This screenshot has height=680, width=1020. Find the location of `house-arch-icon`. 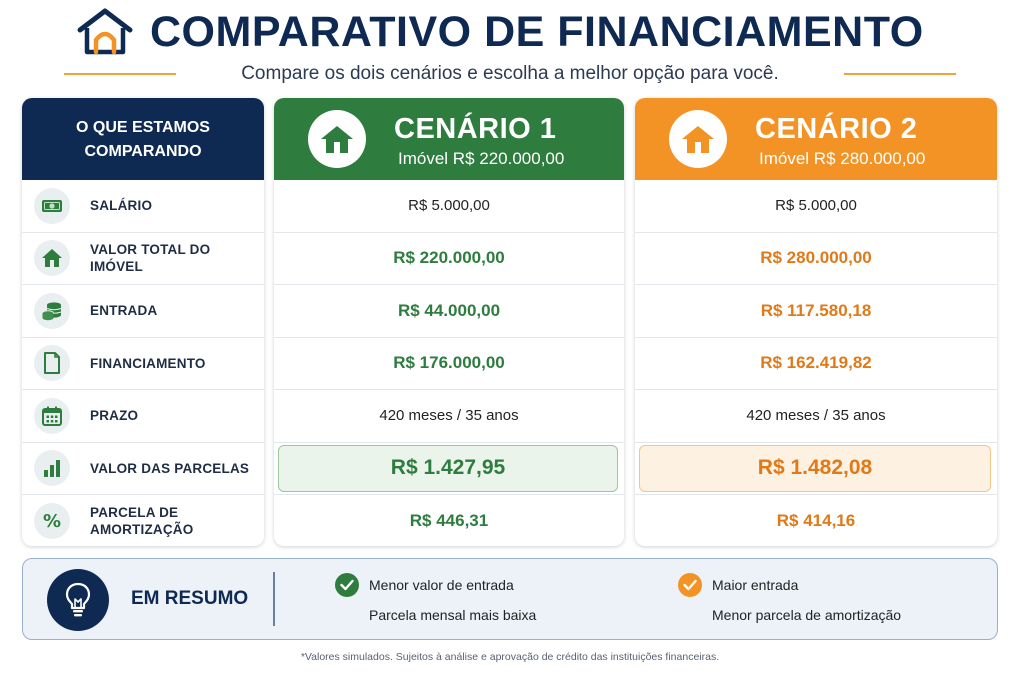

house-arch-icon is located at coordinates (105, 32).